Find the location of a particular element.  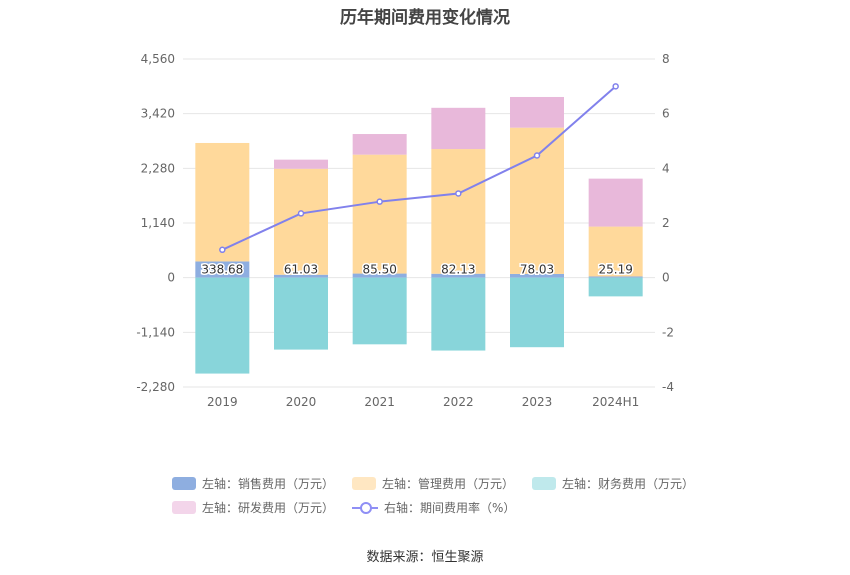

data-label-sales: 338.68 is located at coordinates (222, 270).